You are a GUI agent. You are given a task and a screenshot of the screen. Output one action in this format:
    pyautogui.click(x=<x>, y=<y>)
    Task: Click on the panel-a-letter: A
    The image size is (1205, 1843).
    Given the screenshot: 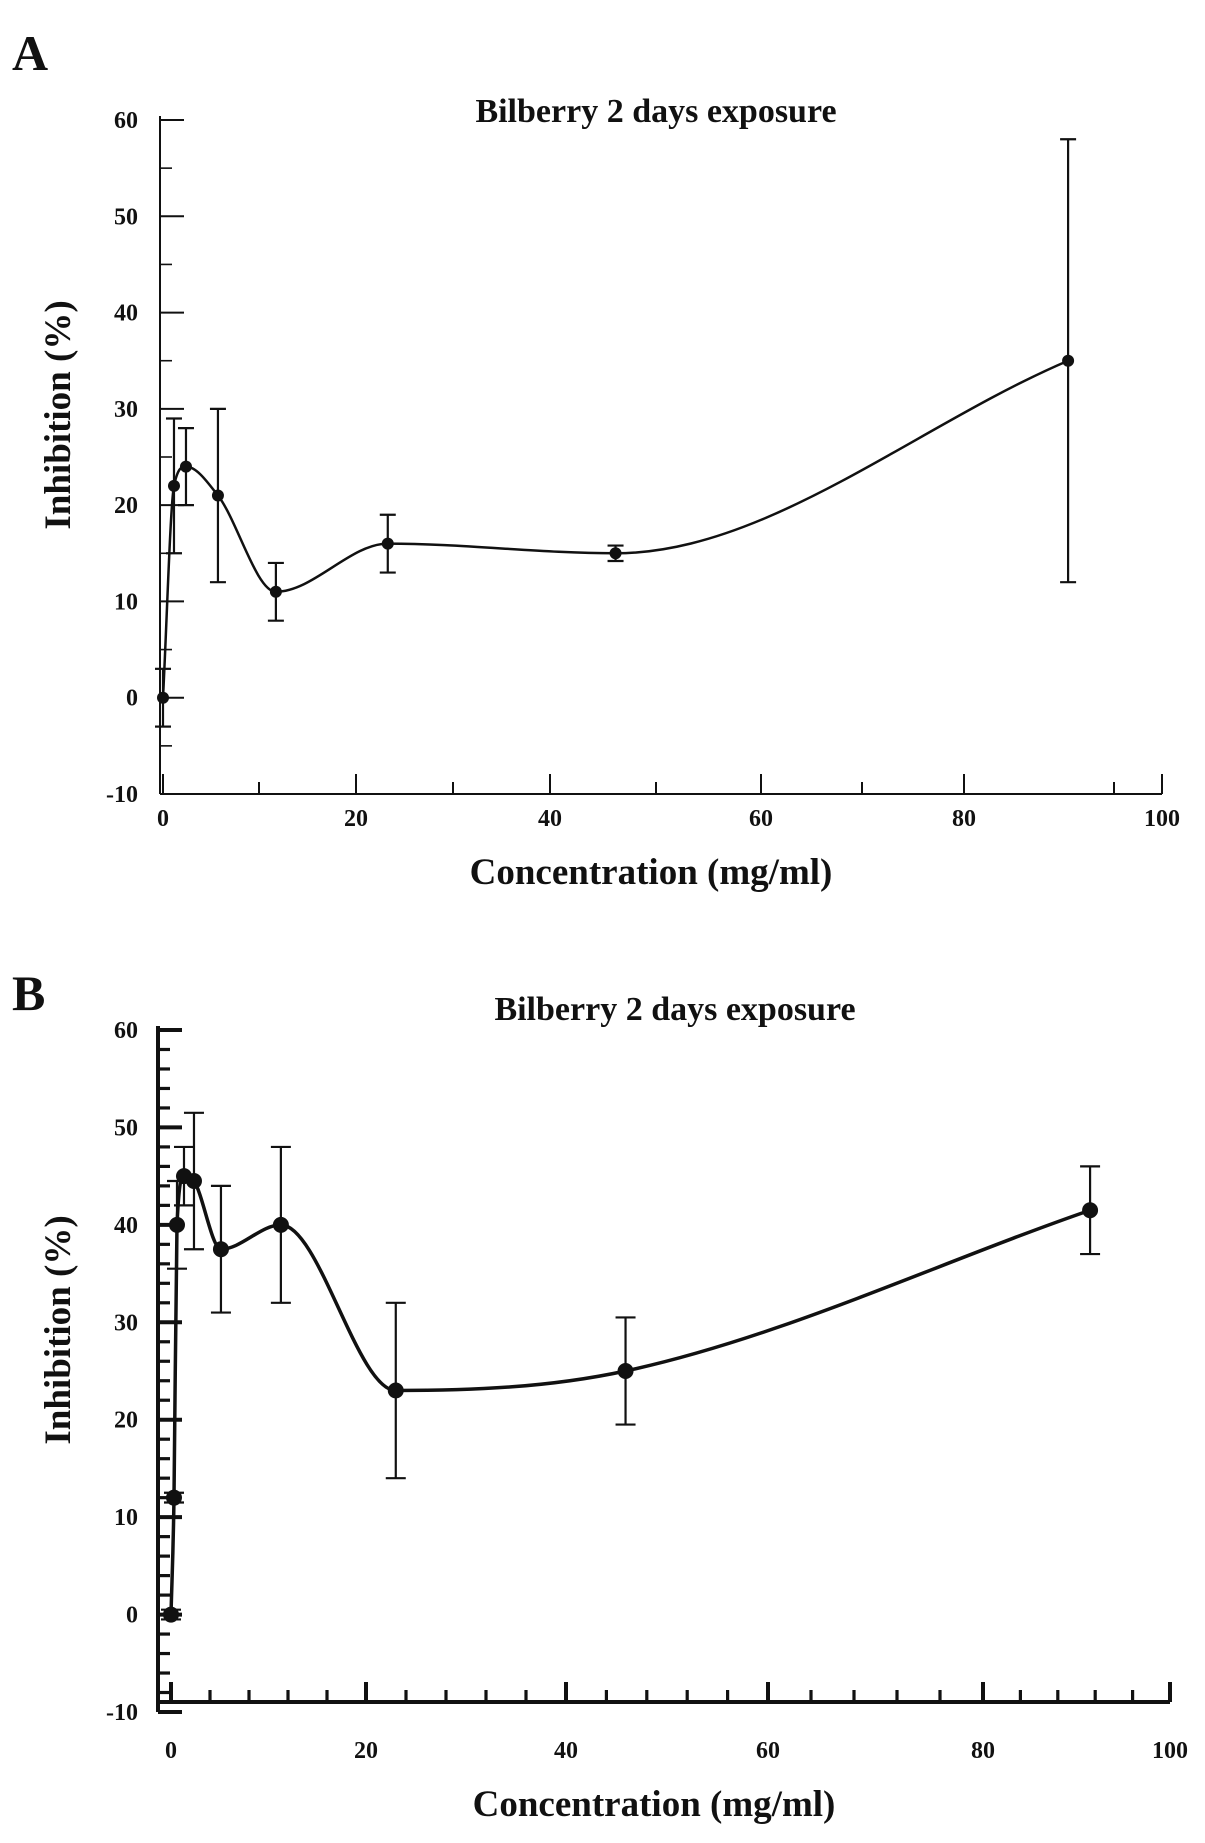 What is the action you would take?
    pyautogui.click(x=30, y=53)
    